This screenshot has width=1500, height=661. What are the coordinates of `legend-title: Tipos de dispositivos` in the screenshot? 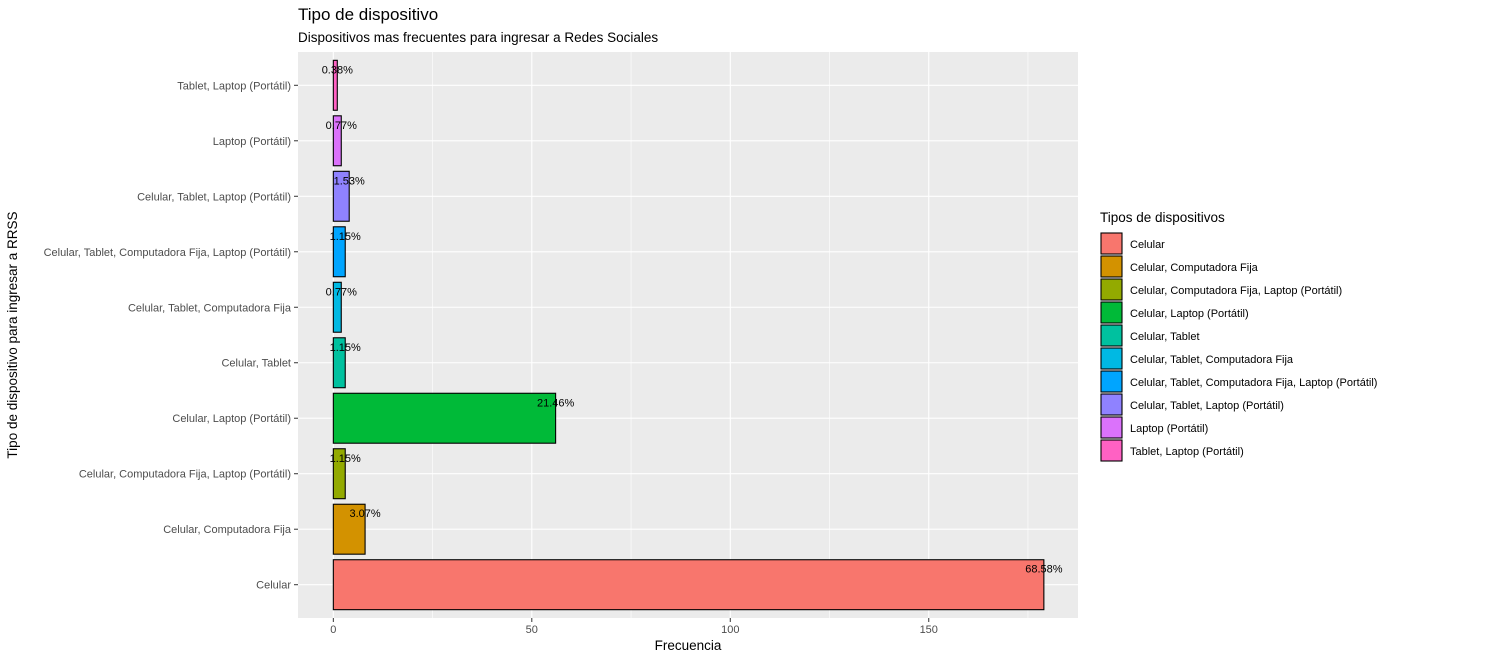 It's located at (1162, 217).